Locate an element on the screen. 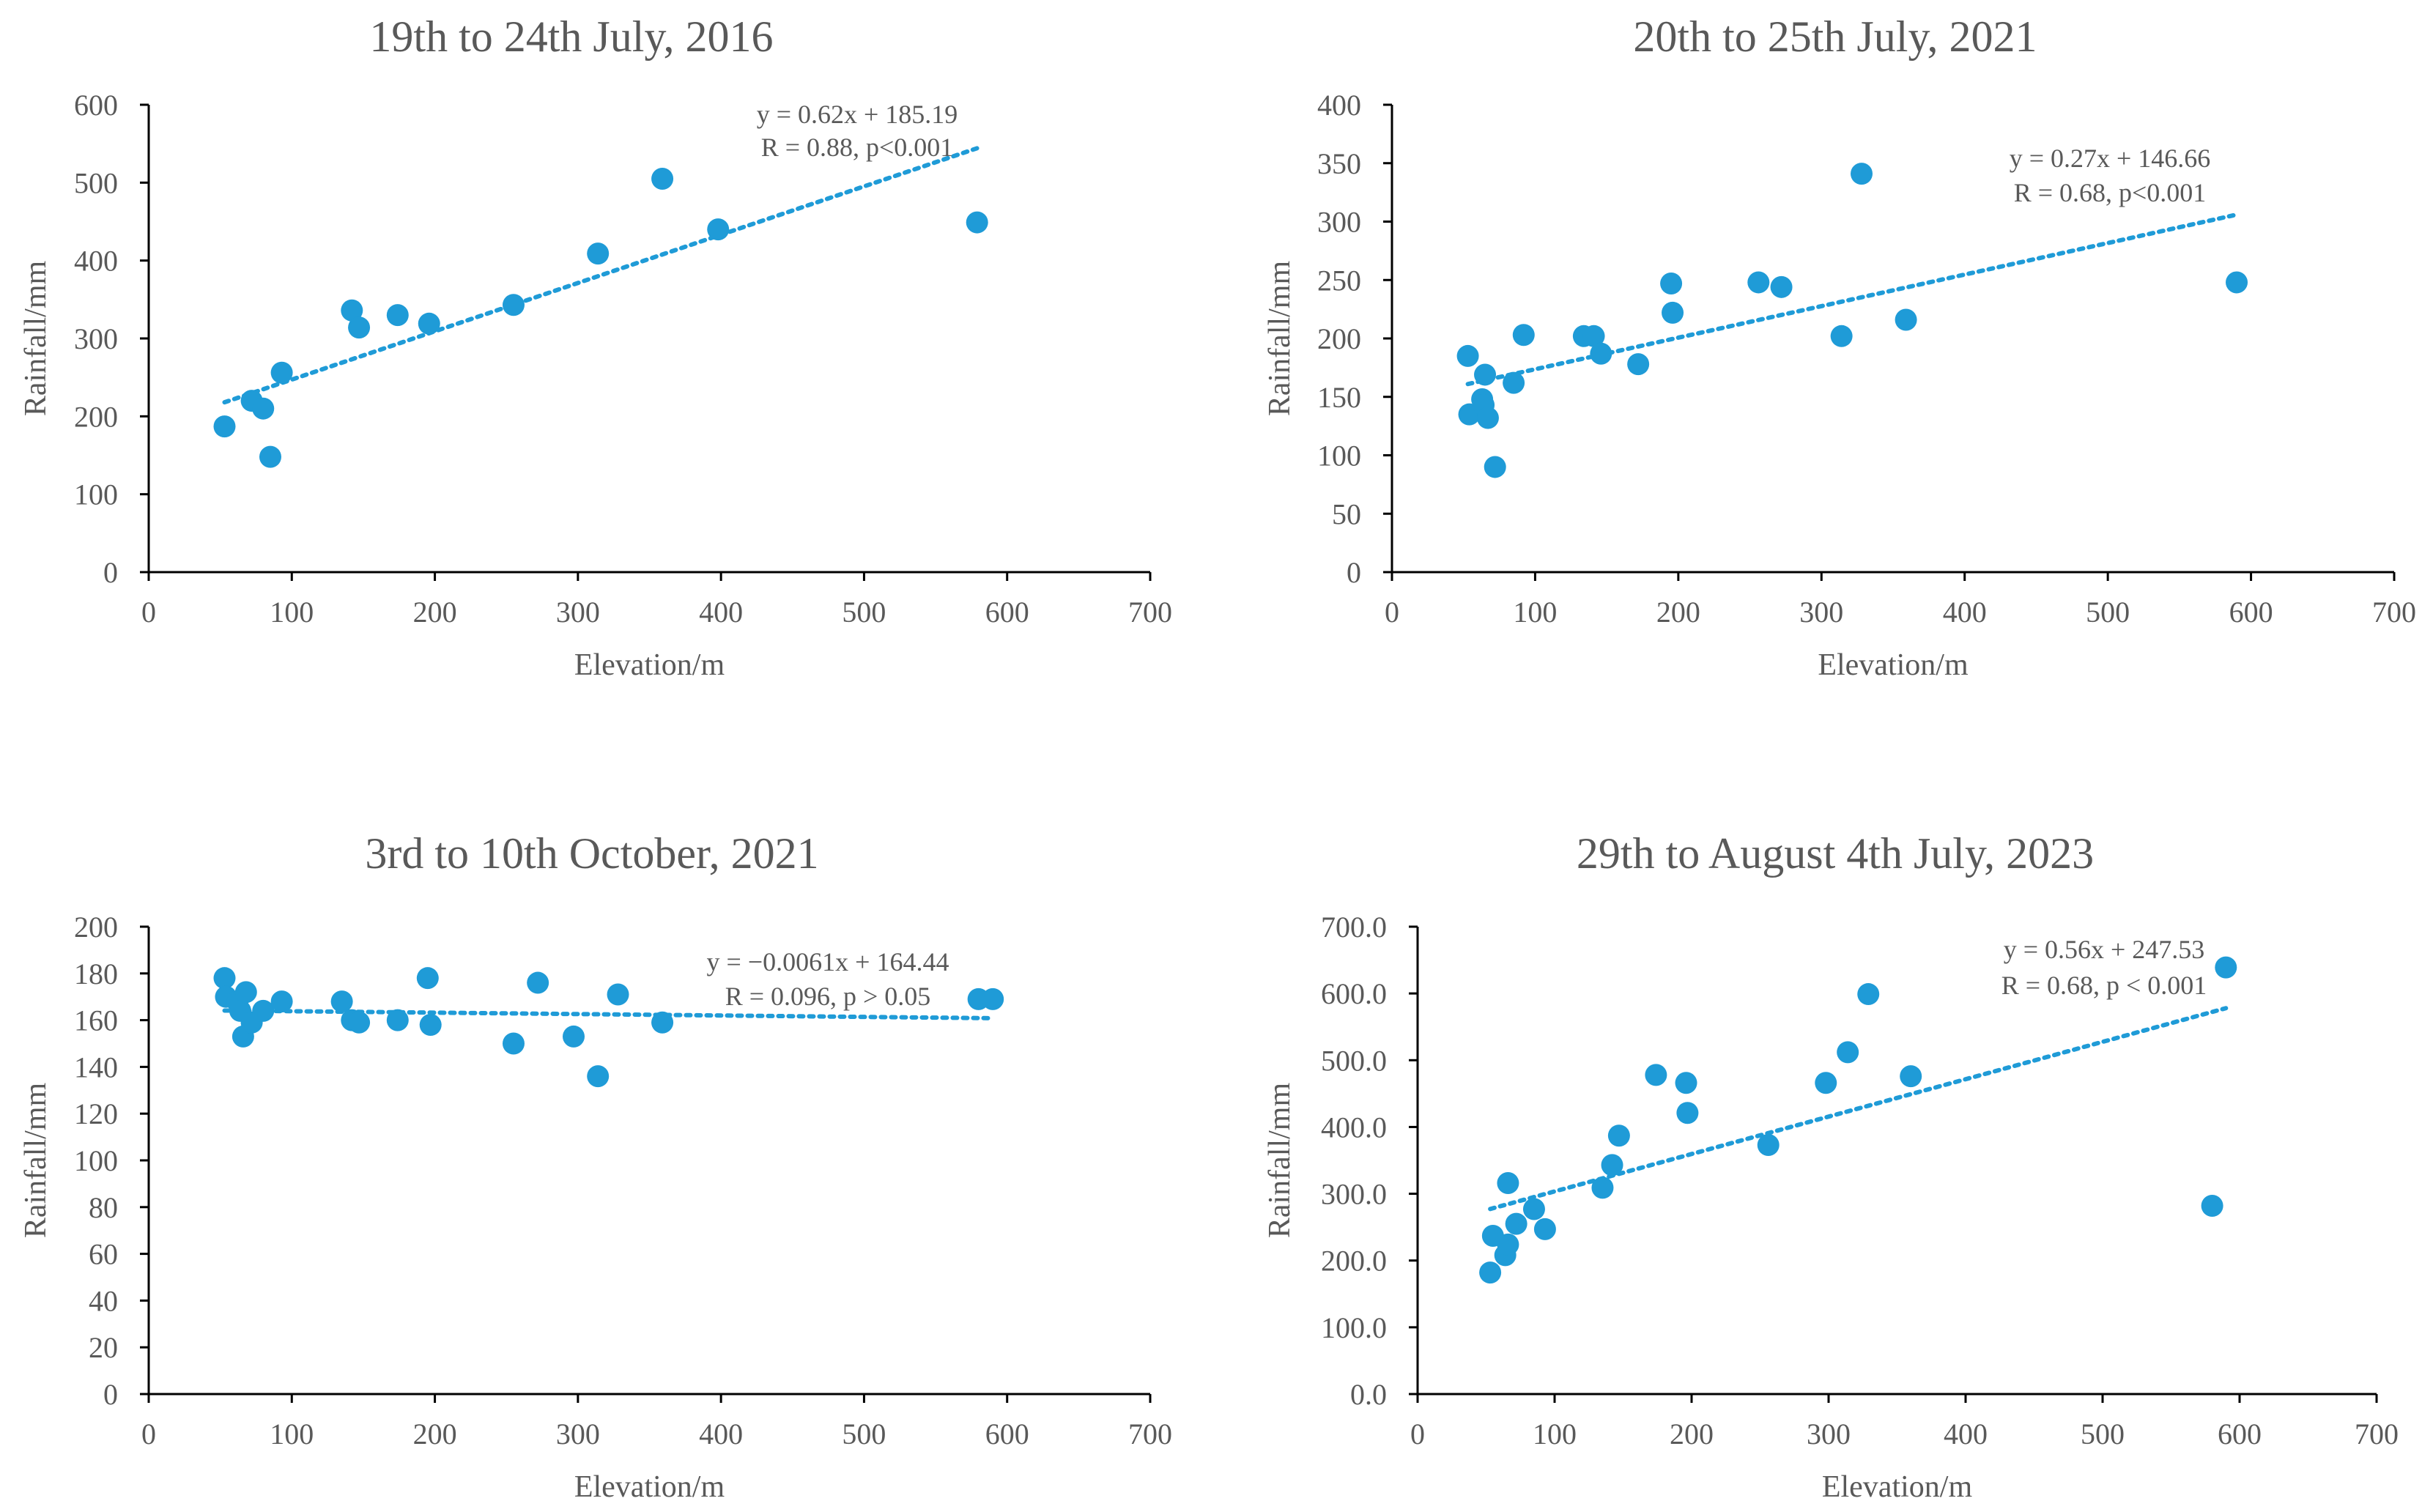 The width and height of the screenshot is (2433, 1512). trend-equation: y = 0.56x + 247.53 is located at coordinates (2104, 949).